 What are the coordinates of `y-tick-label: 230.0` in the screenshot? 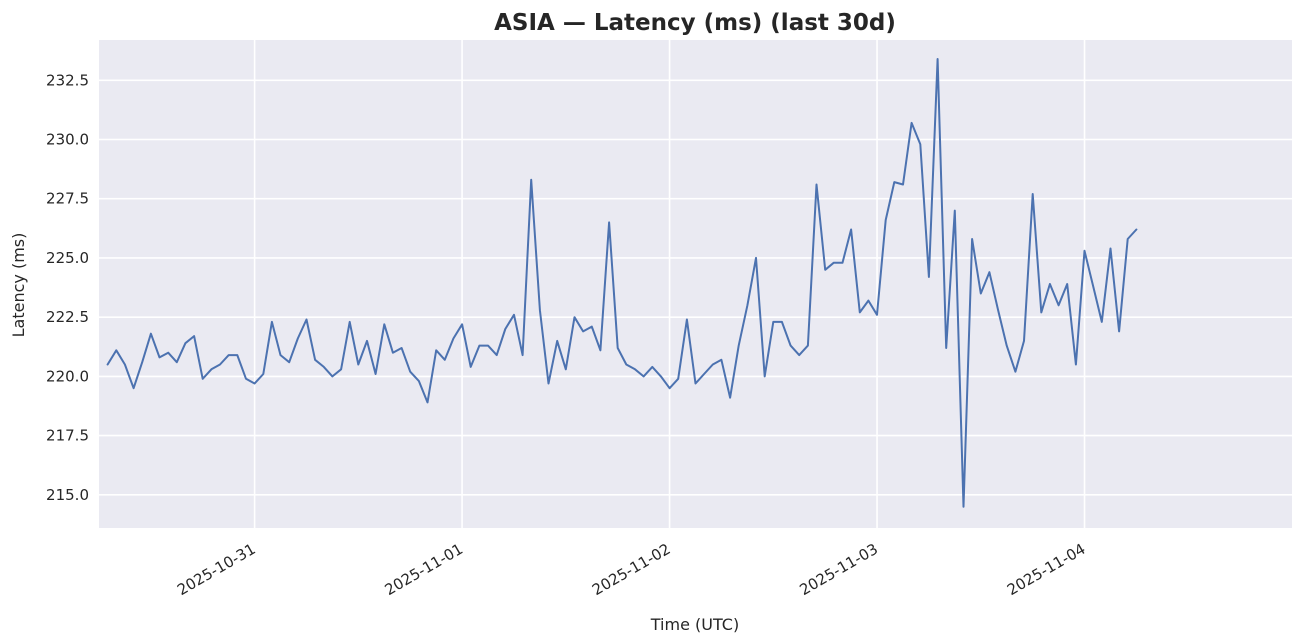 It's located at (67, 139).